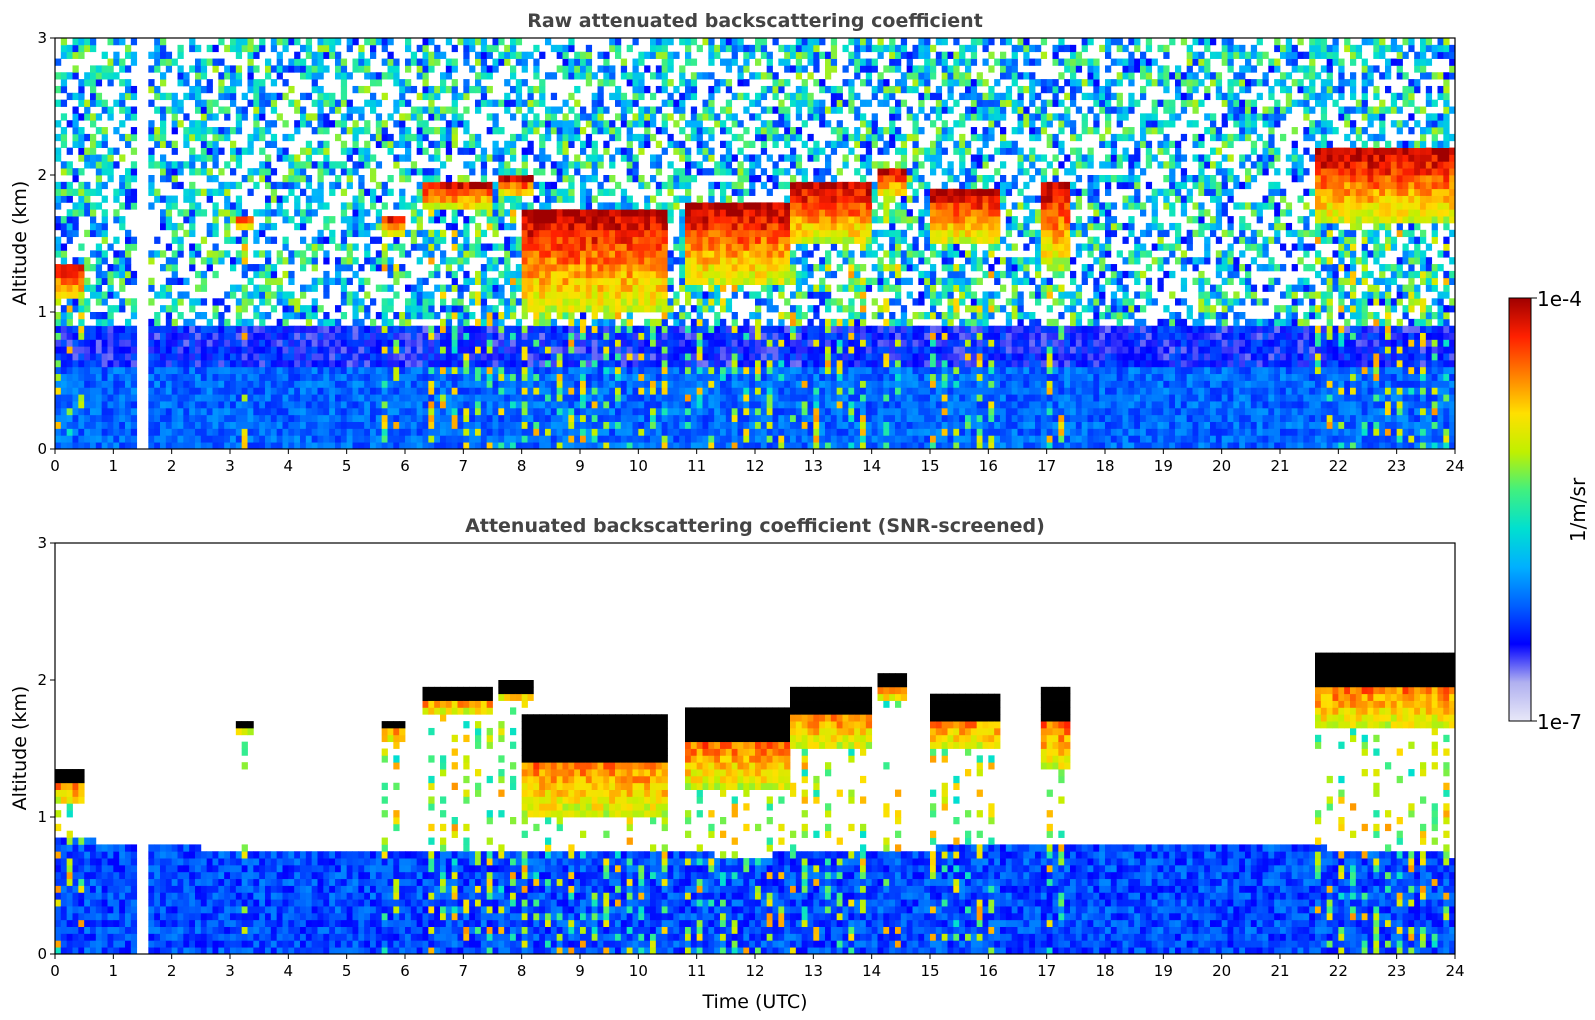  What do you see at coordinates (1559, 722) in the screenshot?
I see `colorbar-min-label: 1e-7` at bounding box center [1559, 722].